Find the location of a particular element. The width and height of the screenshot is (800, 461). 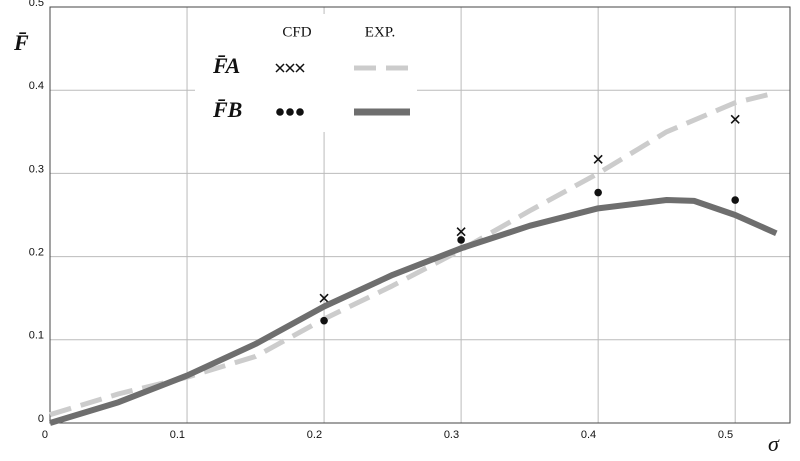

legend-label: F̄A is located at coordinates (226, 65).